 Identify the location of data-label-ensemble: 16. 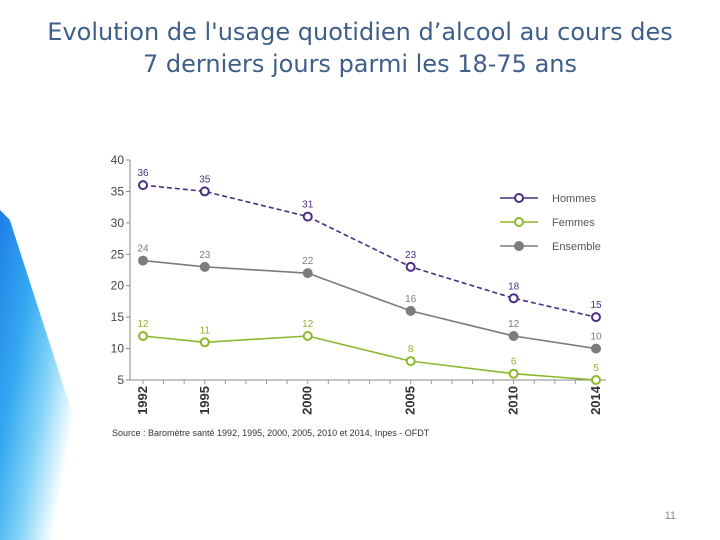
(411, 299).